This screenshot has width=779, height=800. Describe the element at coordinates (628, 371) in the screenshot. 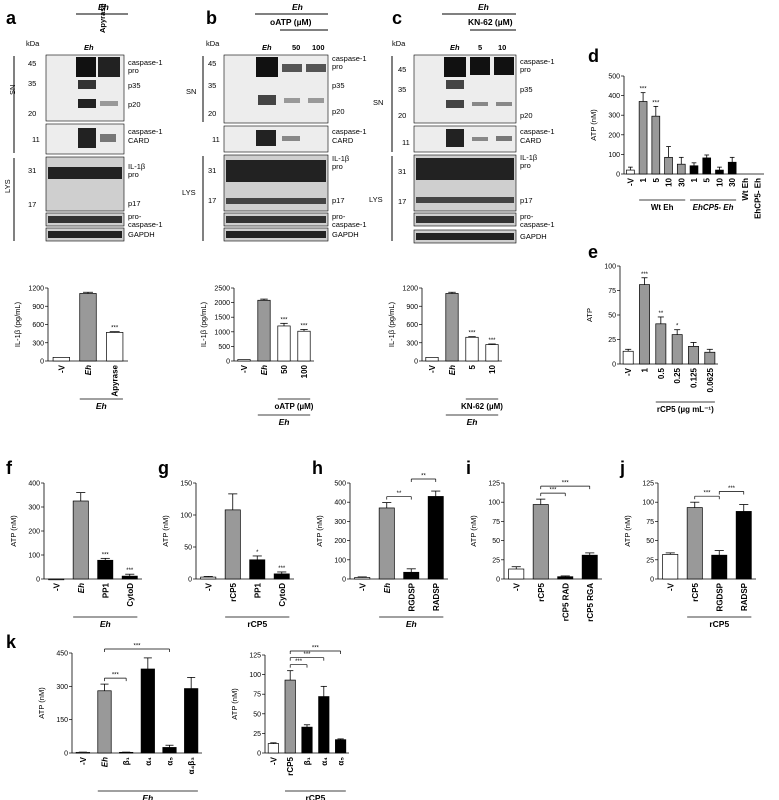

I see `chart-e-category-label: -V` at that location.